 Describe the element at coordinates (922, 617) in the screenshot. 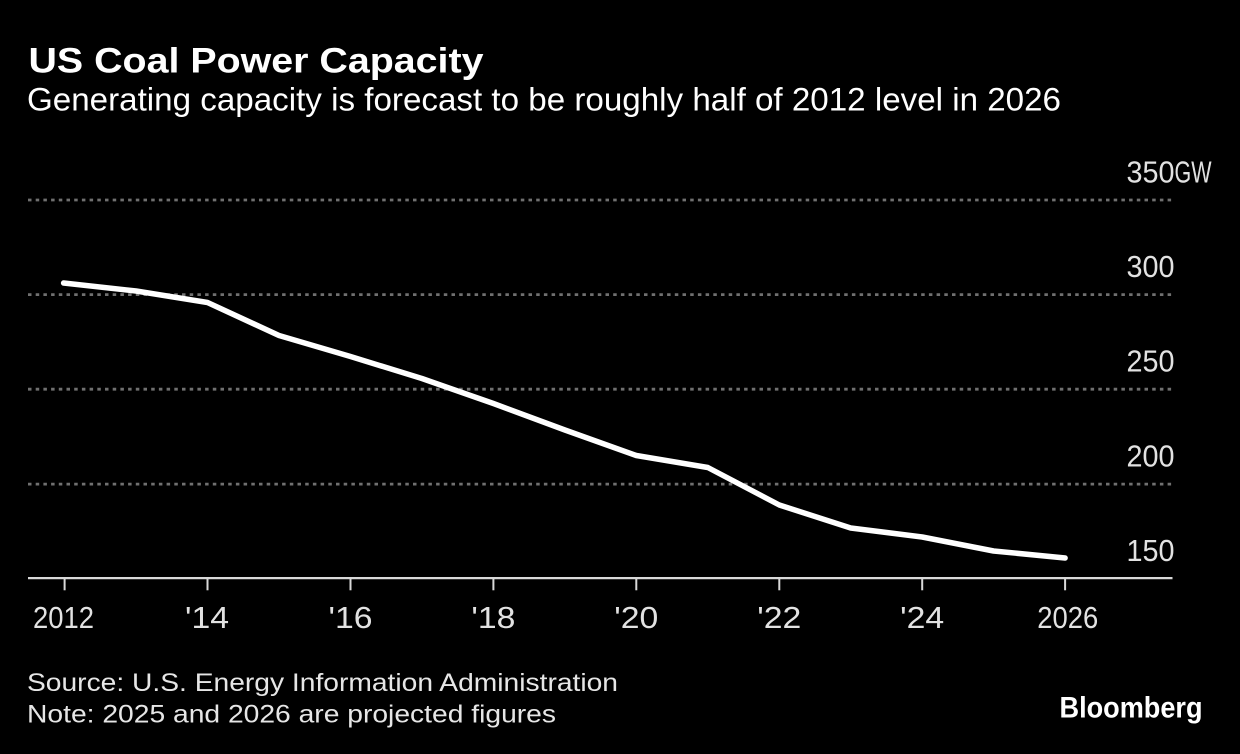

I see `svg-text: '24` at that location.